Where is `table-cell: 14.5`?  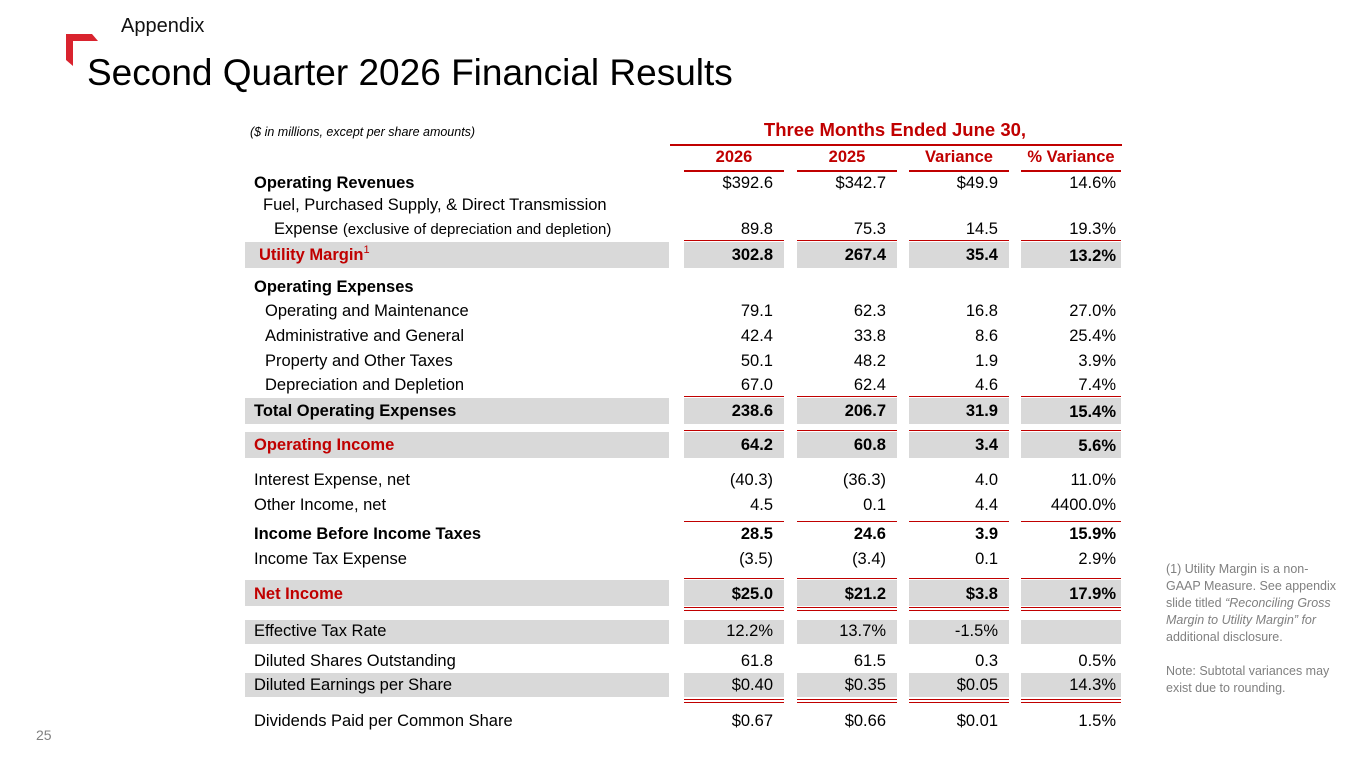 table-cell: 14.5 is located at coordinates (981, 229).